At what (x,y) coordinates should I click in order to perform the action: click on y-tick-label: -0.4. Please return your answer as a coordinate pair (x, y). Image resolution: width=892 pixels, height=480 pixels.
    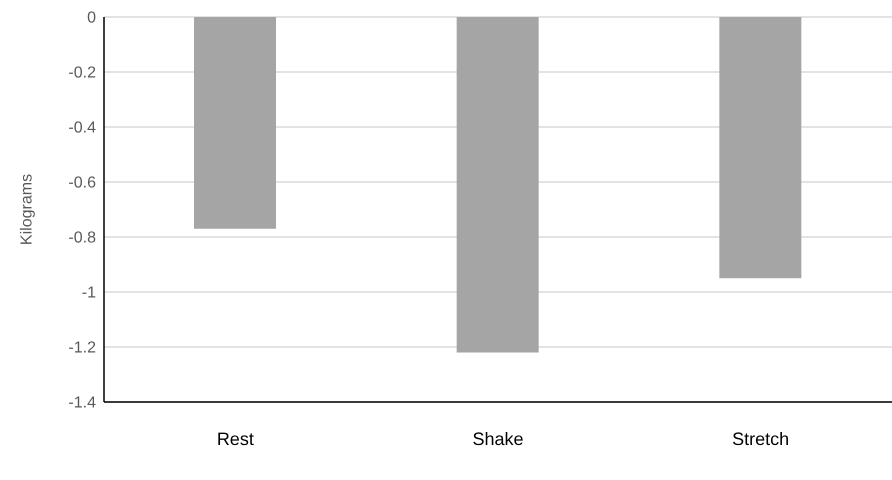
    Looking at the image, I should click on (82, 128).